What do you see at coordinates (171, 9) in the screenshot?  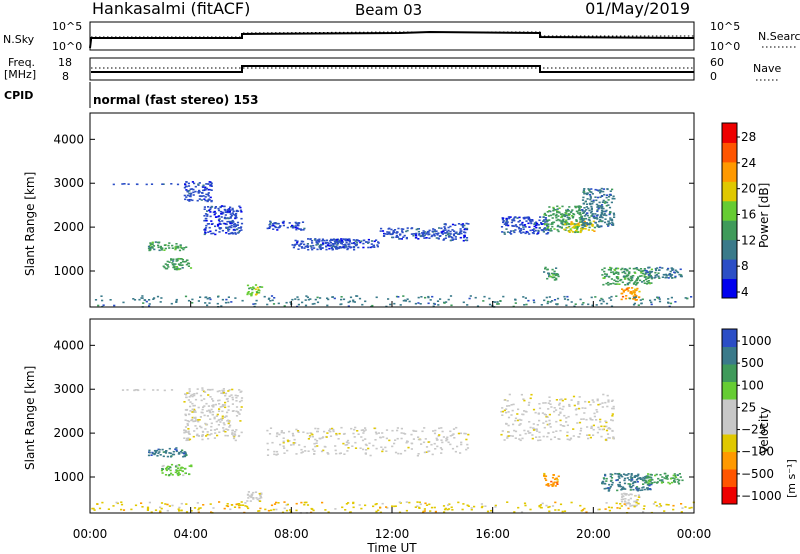 I see `station-title: Hankasalmi (fitACF)` at bounding box center [171, 9].